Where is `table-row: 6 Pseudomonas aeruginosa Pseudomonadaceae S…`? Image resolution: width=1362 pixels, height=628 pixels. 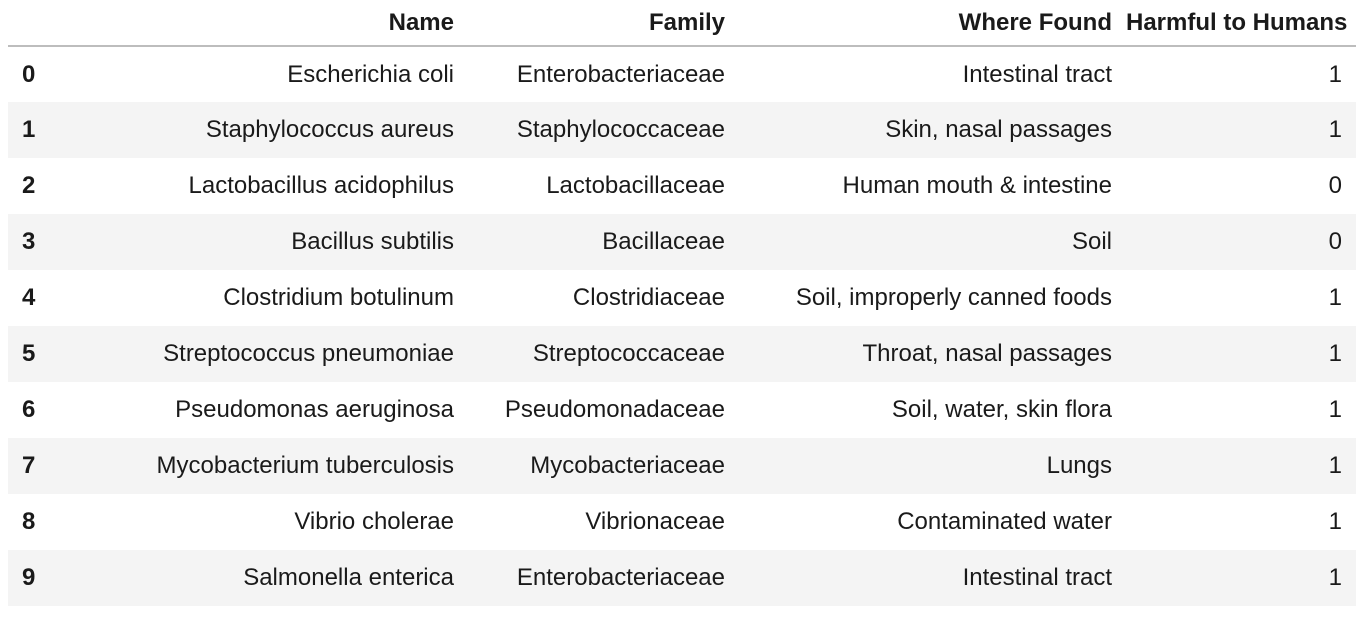 table-row: 6 Pseudomonas aeruginosa Pseudomonadaceae S… is located at coordinates (682, 410).